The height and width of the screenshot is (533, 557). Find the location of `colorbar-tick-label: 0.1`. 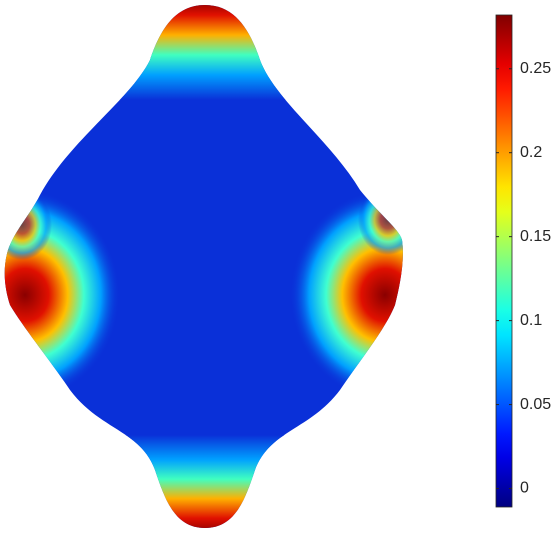

colorbar-tick-label: 0.1 is located at coordinates (531, 320).